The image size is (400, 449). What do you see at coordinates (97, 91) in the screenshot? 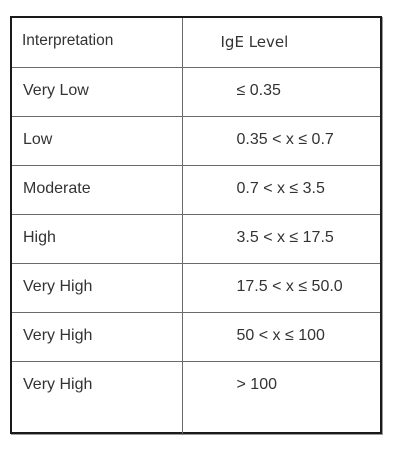
I see `interpretation-cell: Very Low` at bounding box center [97, 91].